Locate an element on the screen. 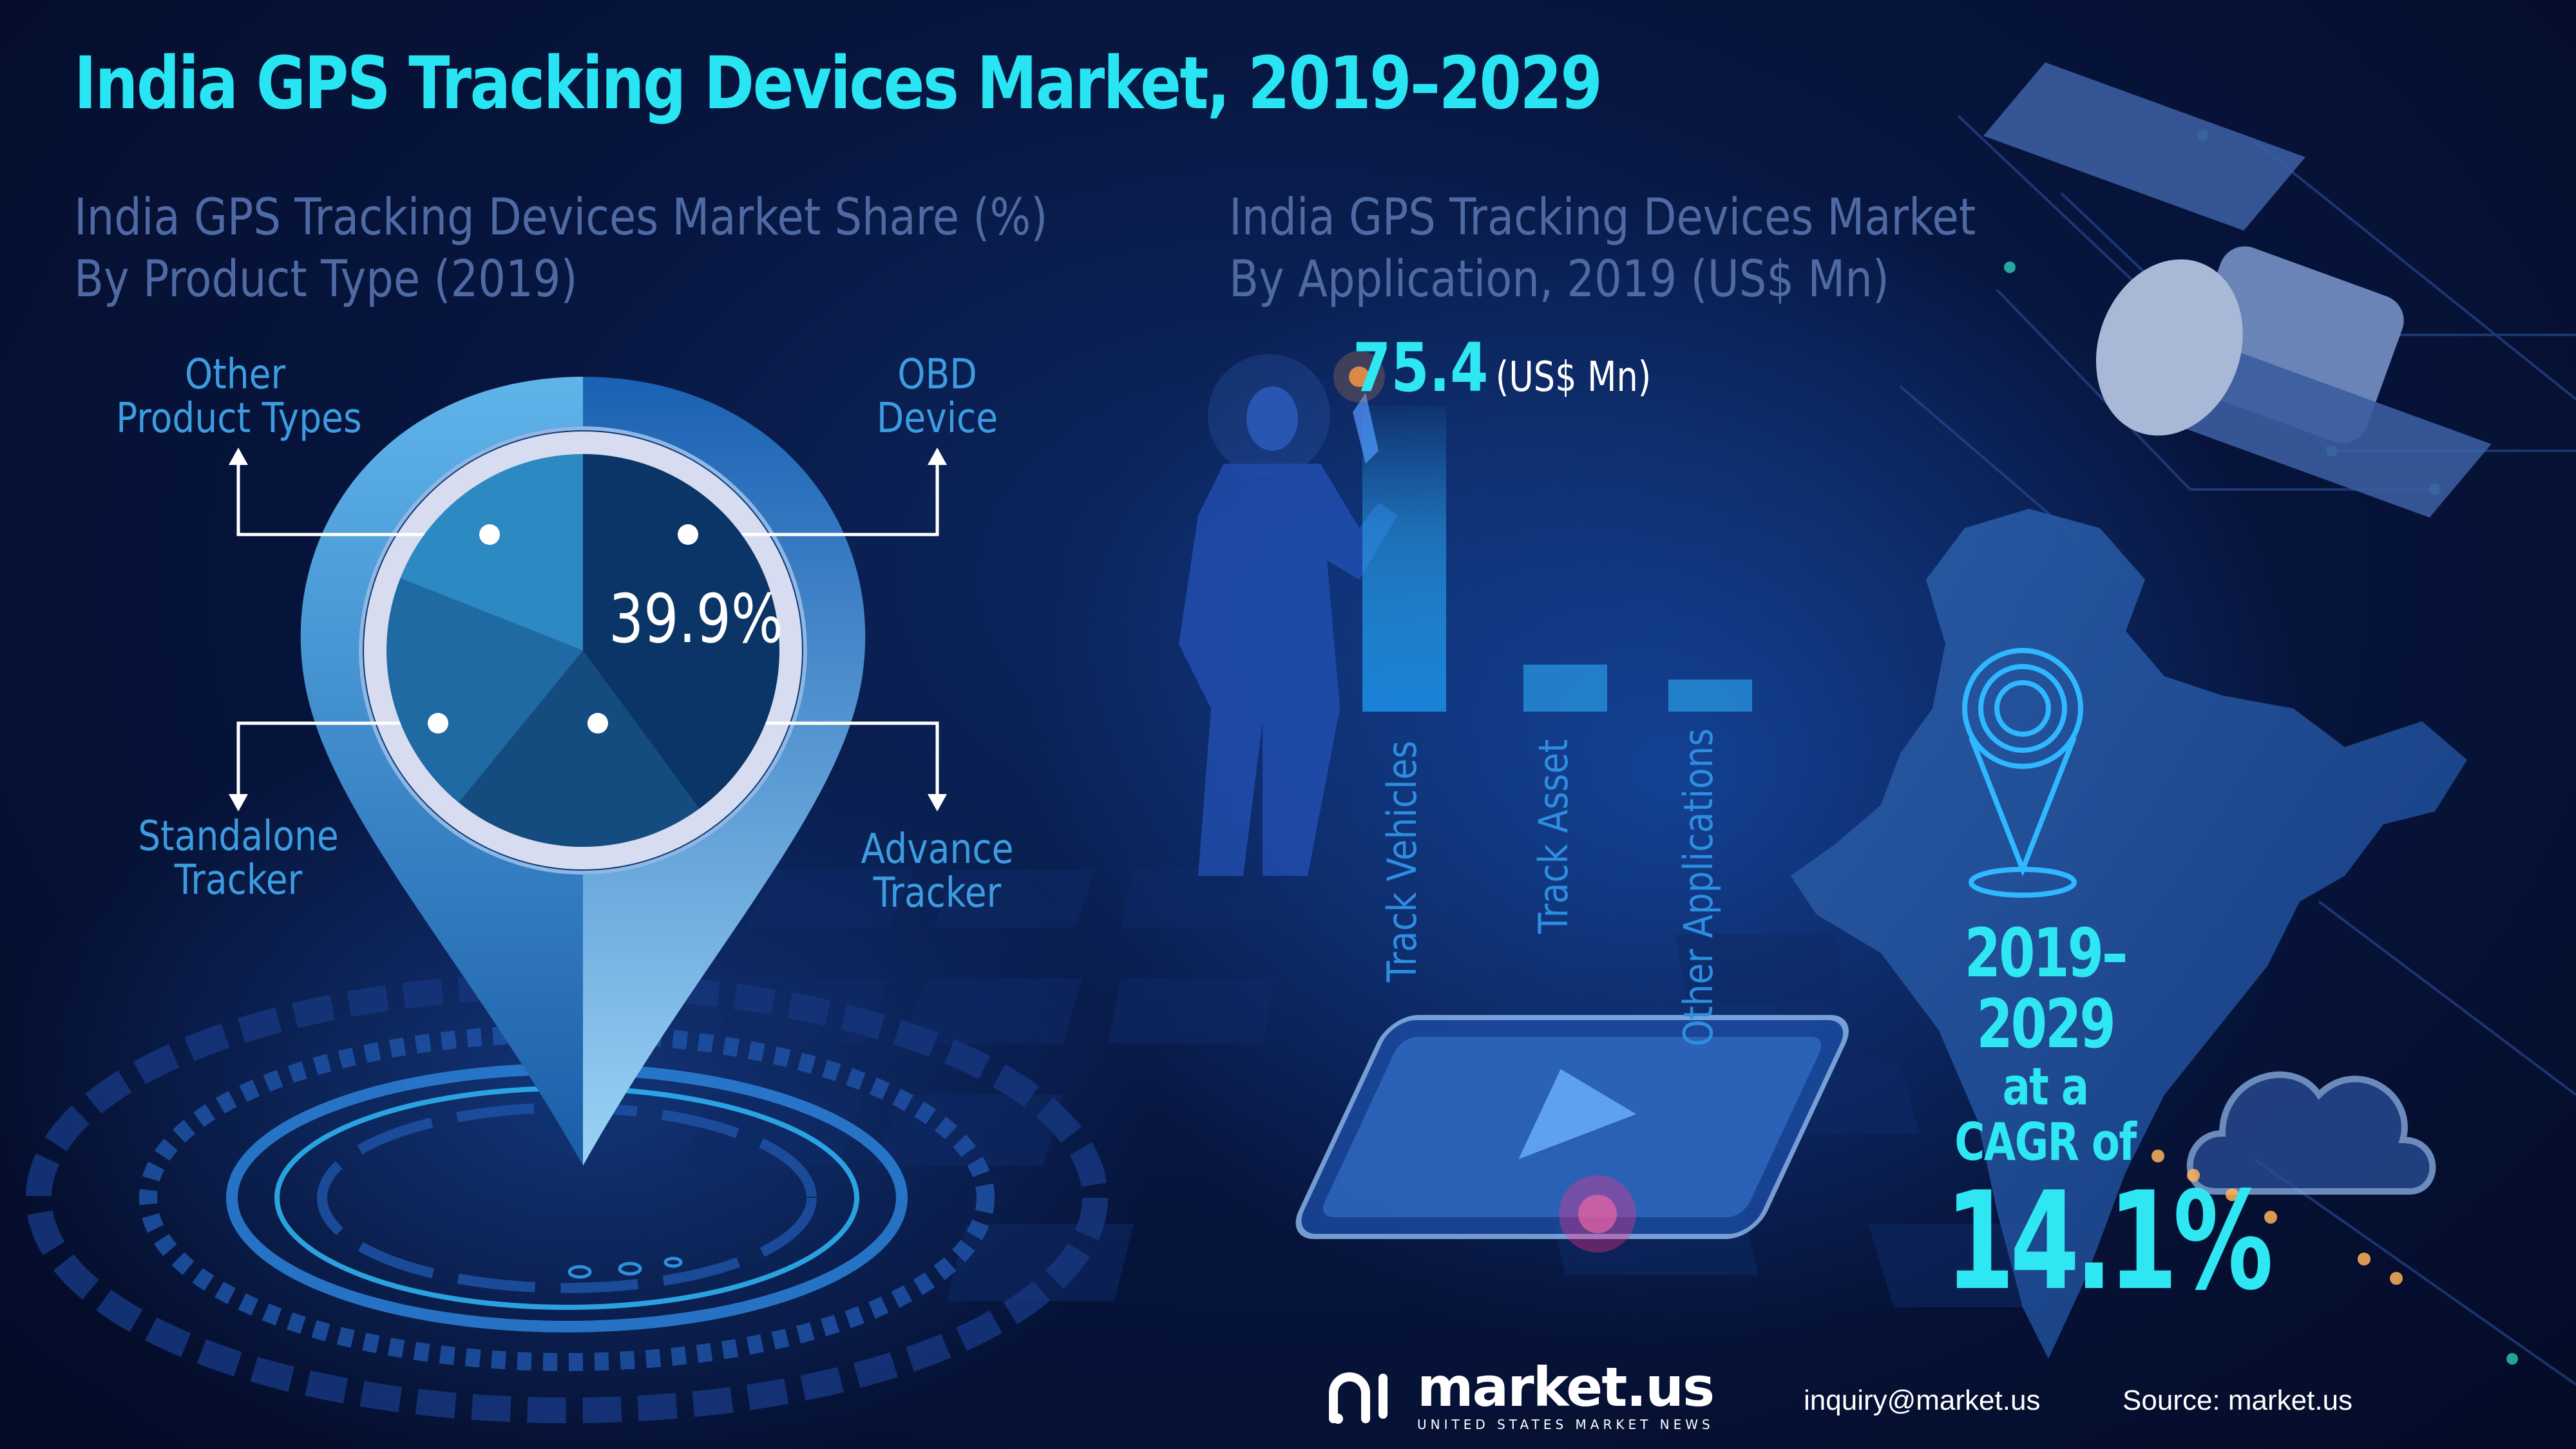  bar-subtitle-line-1: India GPS Tracking Devices Market is located at coordinates (1602, 218).